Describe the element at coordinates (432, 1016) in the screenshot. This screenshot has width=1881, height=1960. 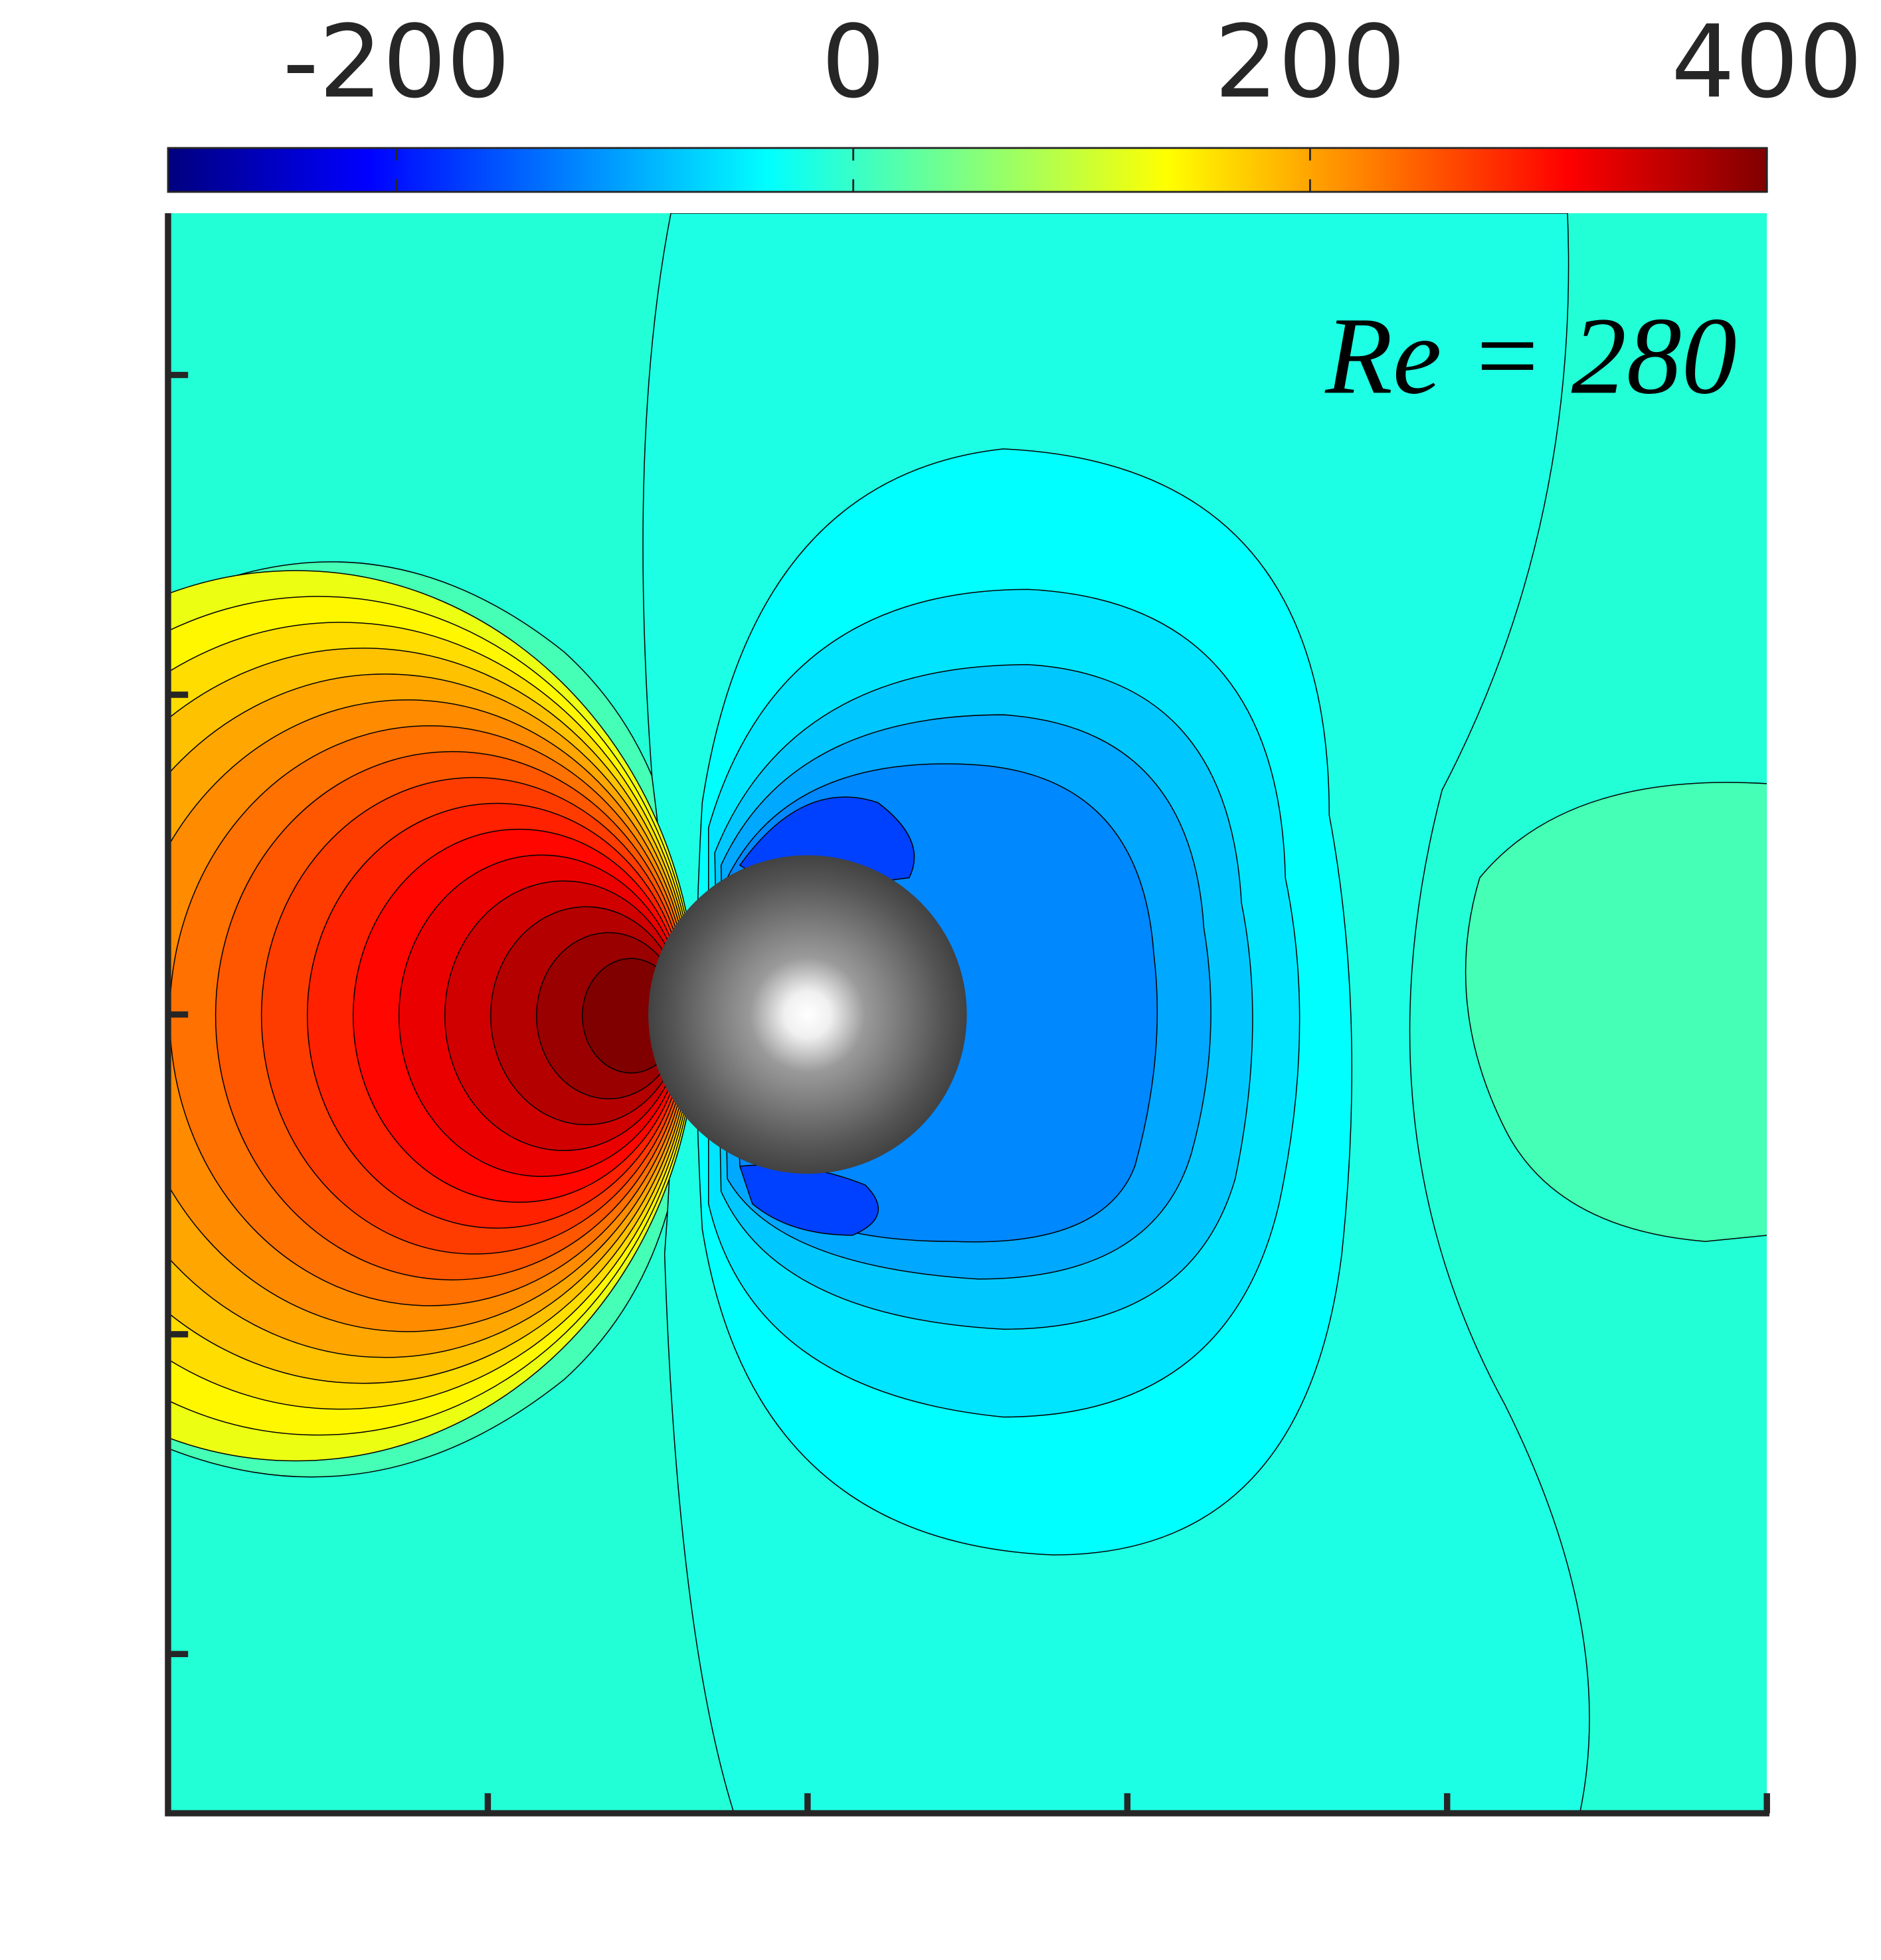
I see `contour-lobe` at that location.